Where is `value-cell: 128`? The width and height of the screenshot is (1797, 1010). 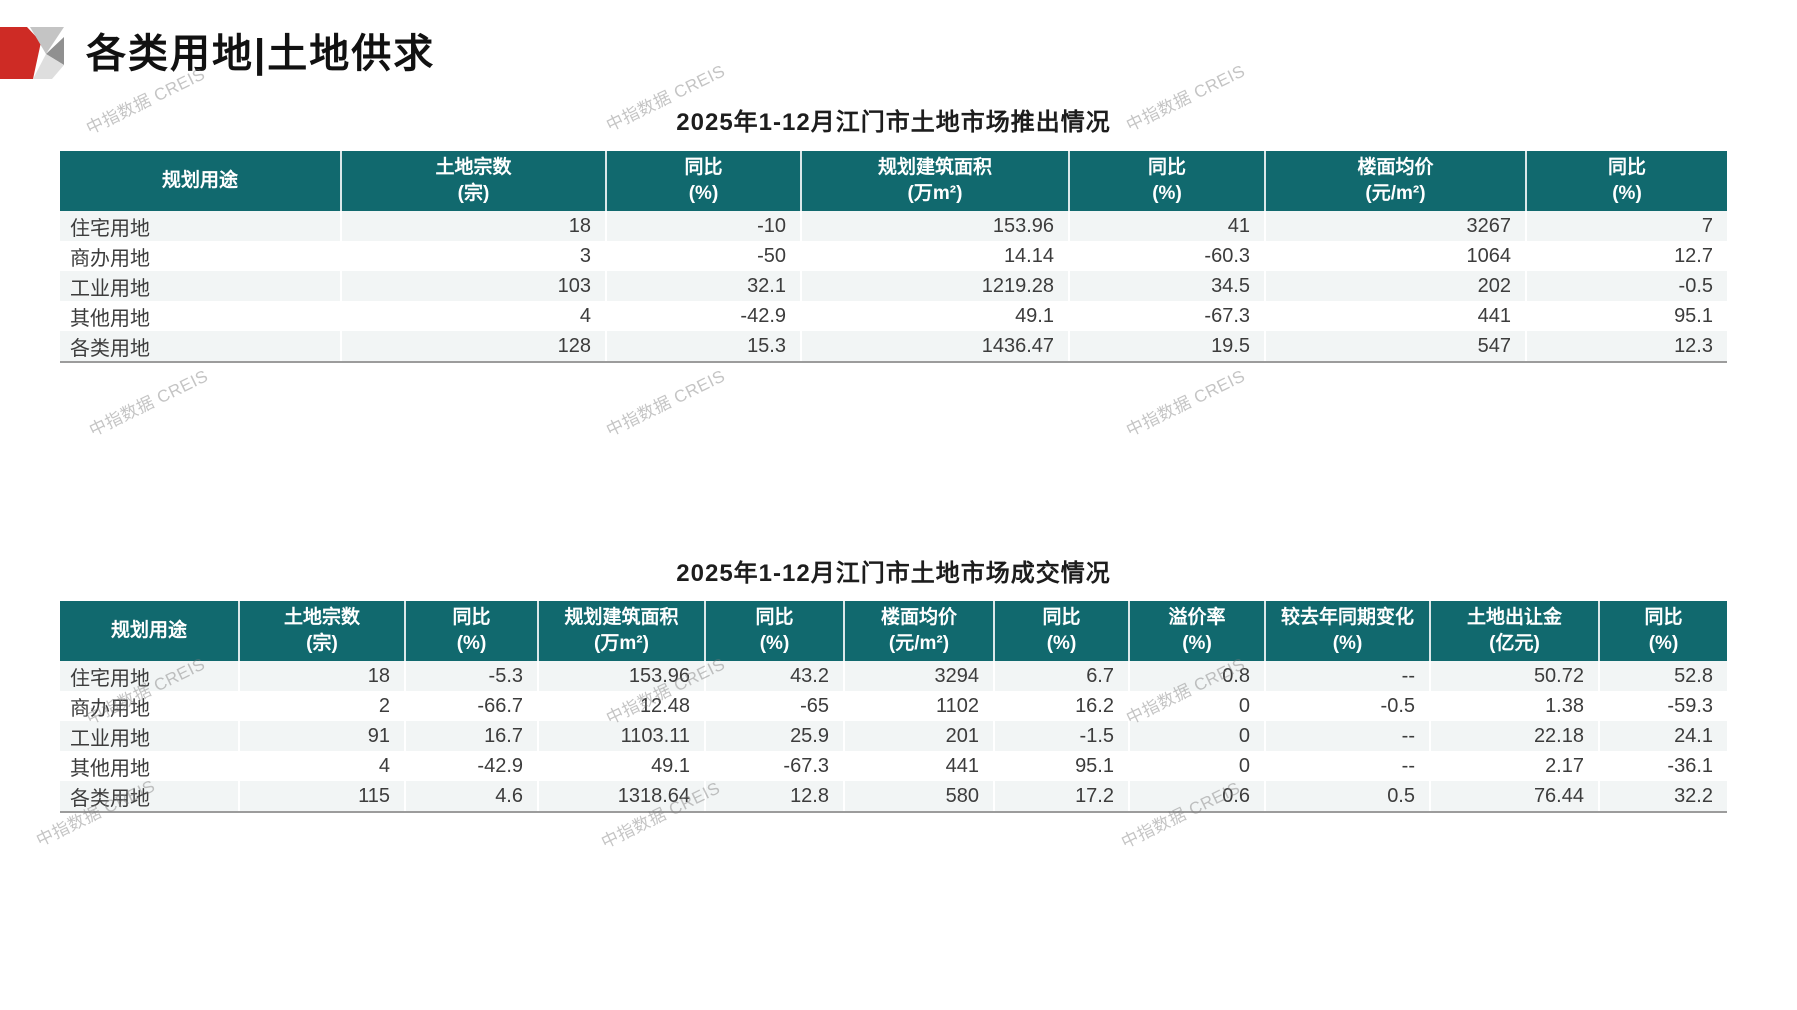
value-cell: 128 is located at coordinates (474, 346).